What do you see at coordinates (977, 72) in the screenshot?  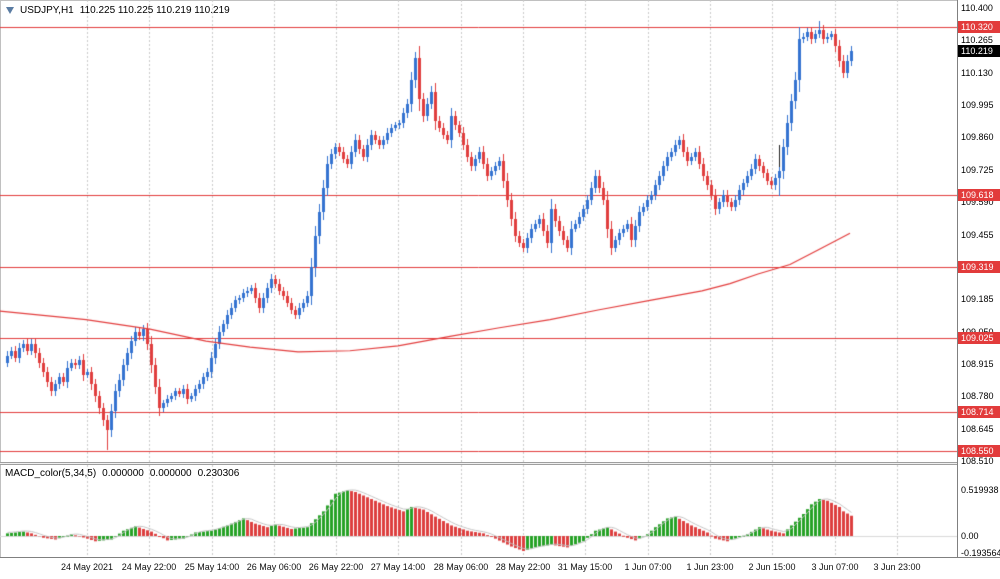 I see `price-axis-label: 110.130` at bounding box center [977, 72].